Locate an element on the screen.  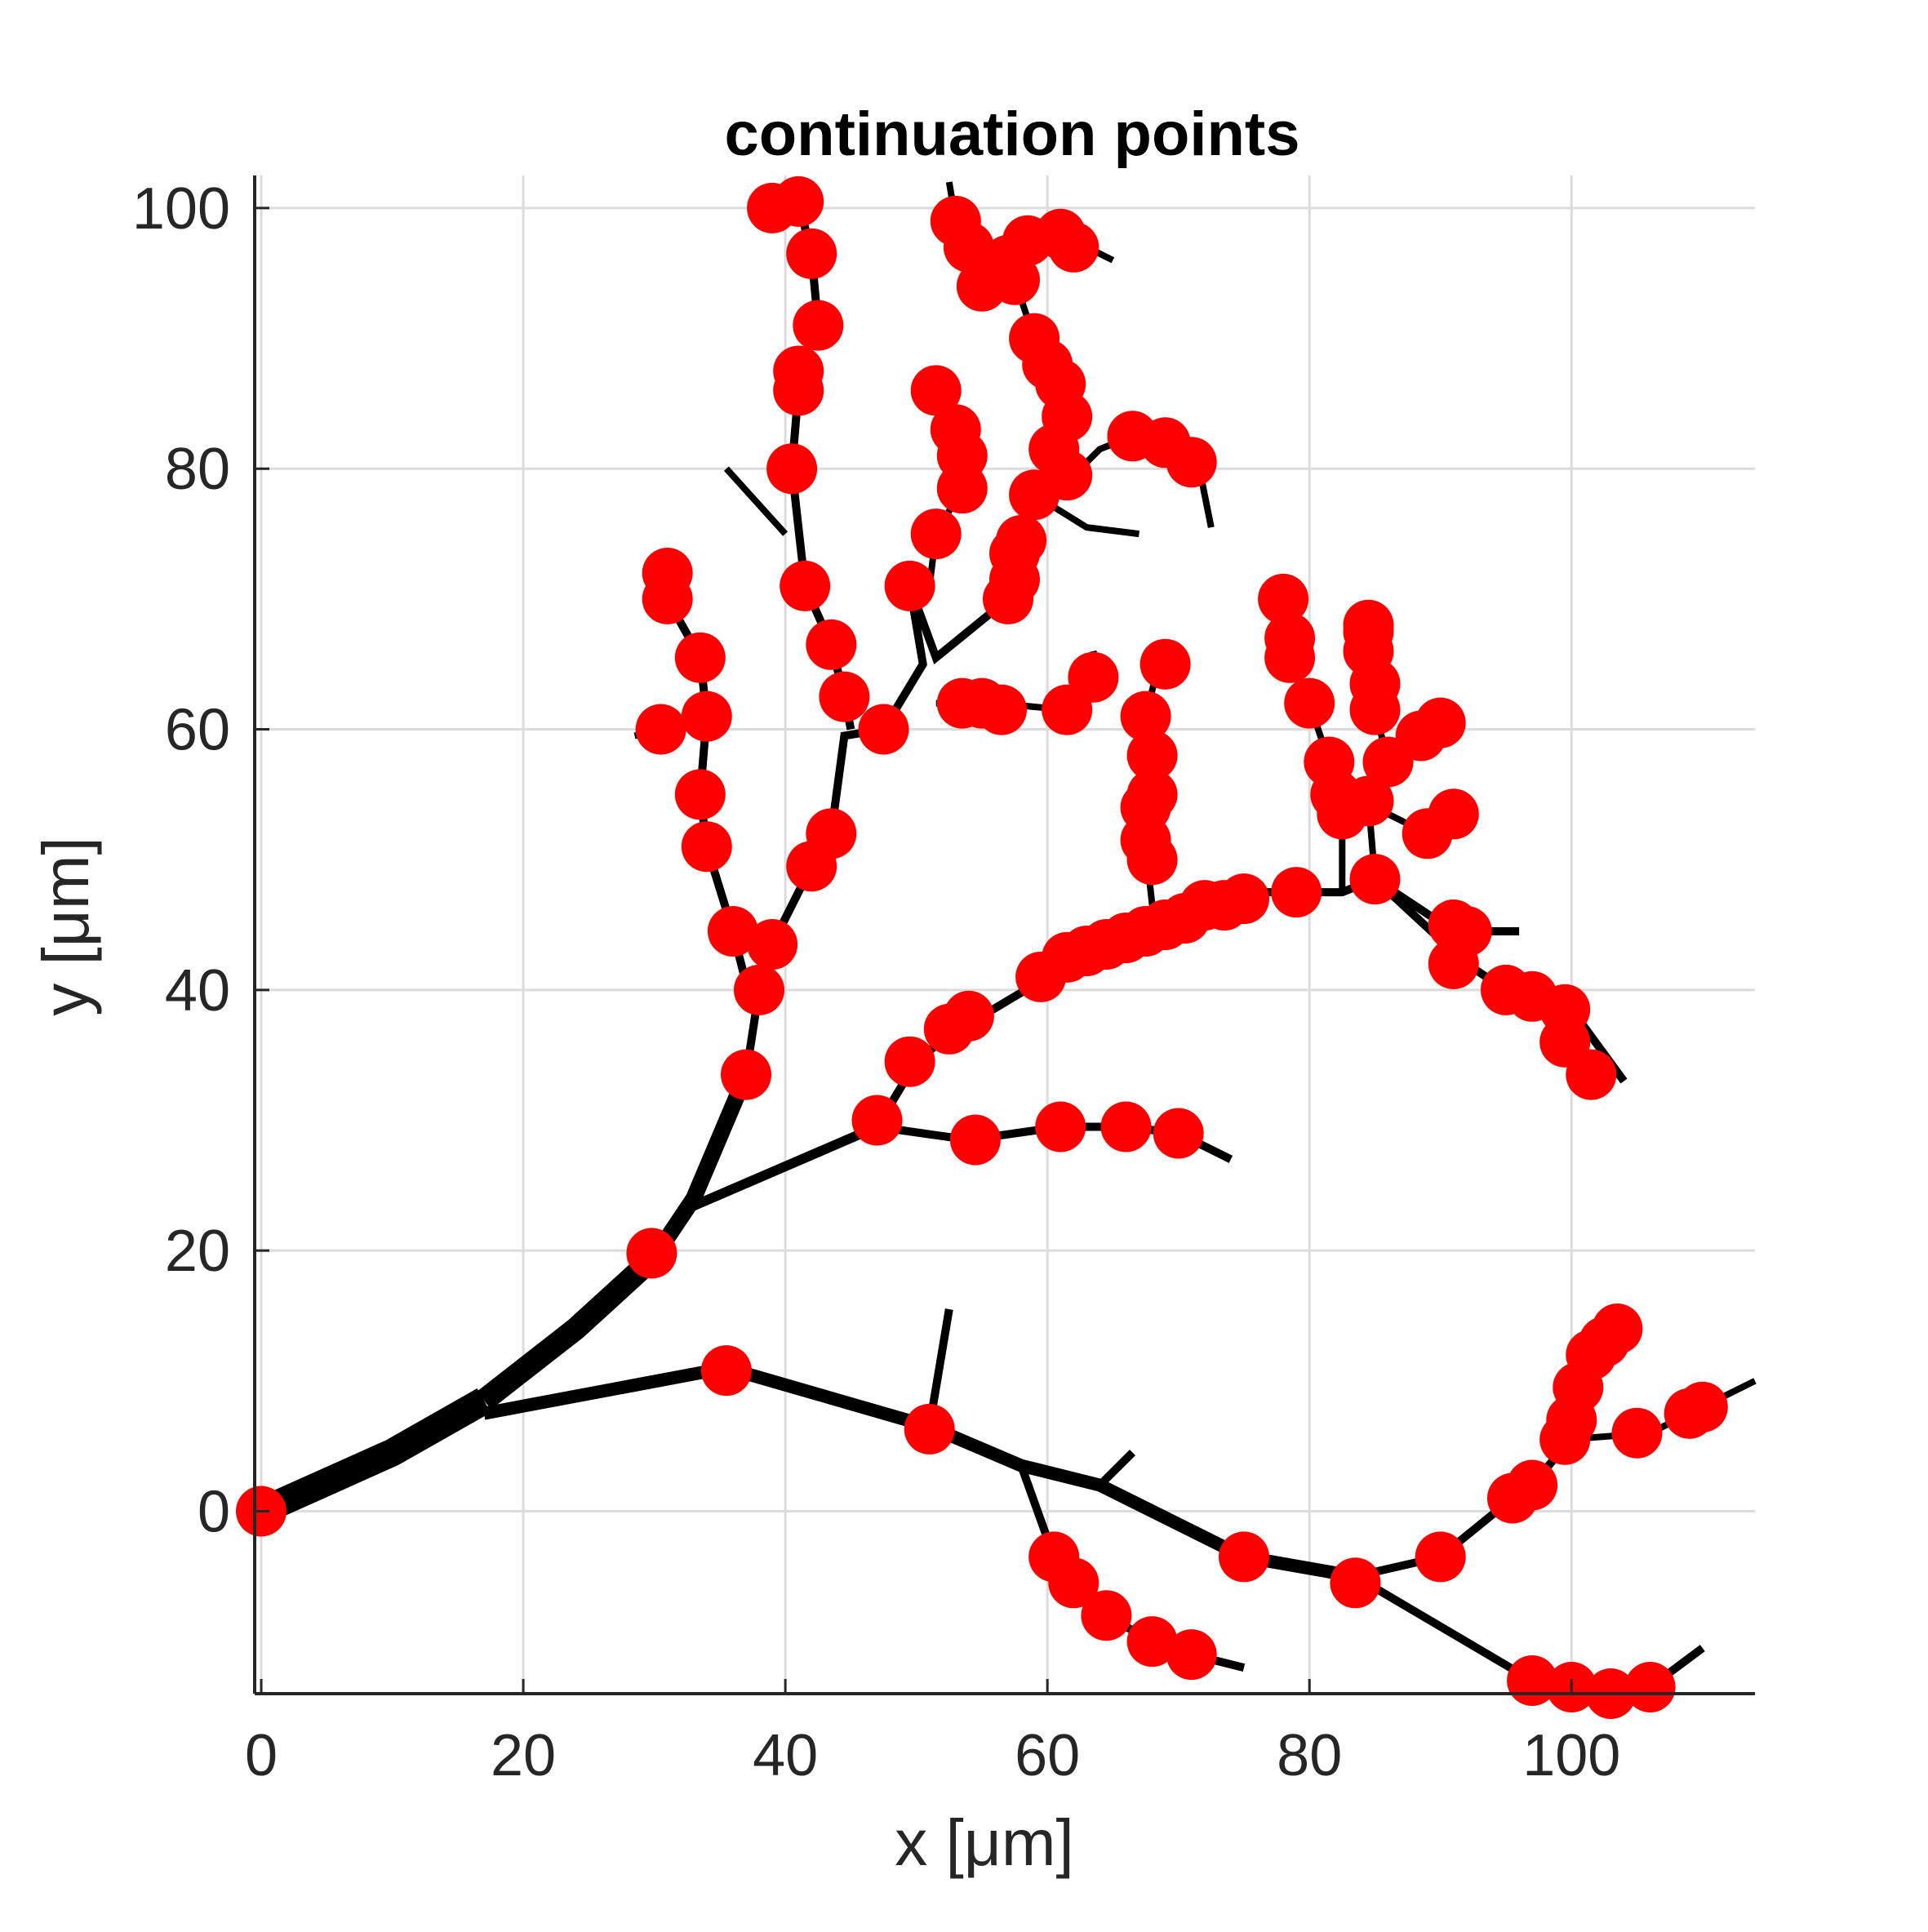
y-tick-label: 60 is located at coordinates (197, 730).